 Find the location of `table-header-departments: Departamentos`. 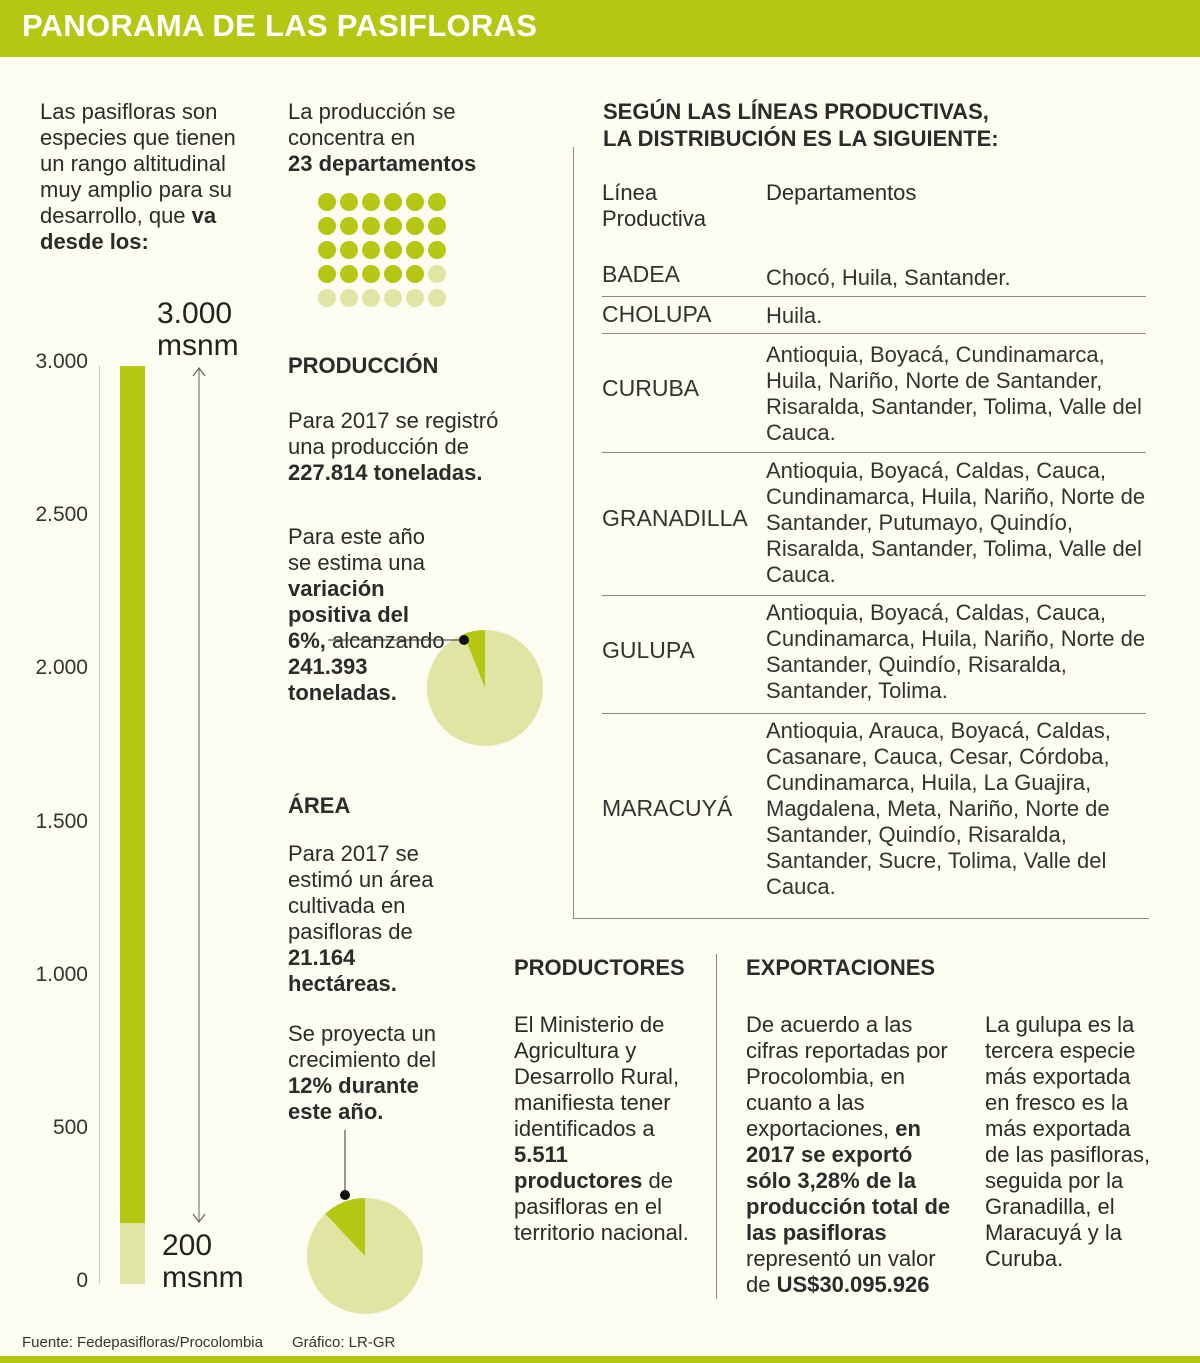

table-header-departments: Departamentos is located at coordinates (841, 192).